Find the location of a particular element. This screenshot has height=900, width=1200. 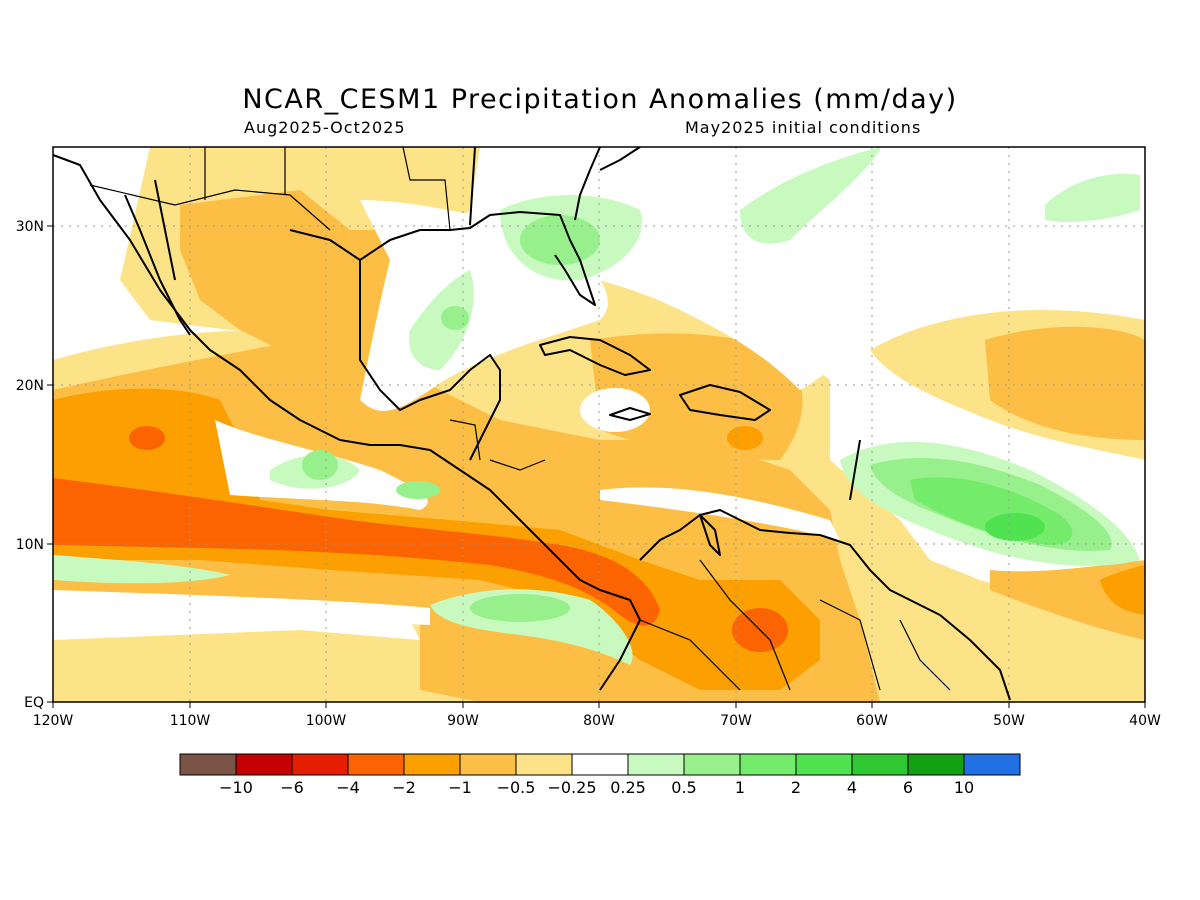

colorbar is located at coordinates (600, 764).